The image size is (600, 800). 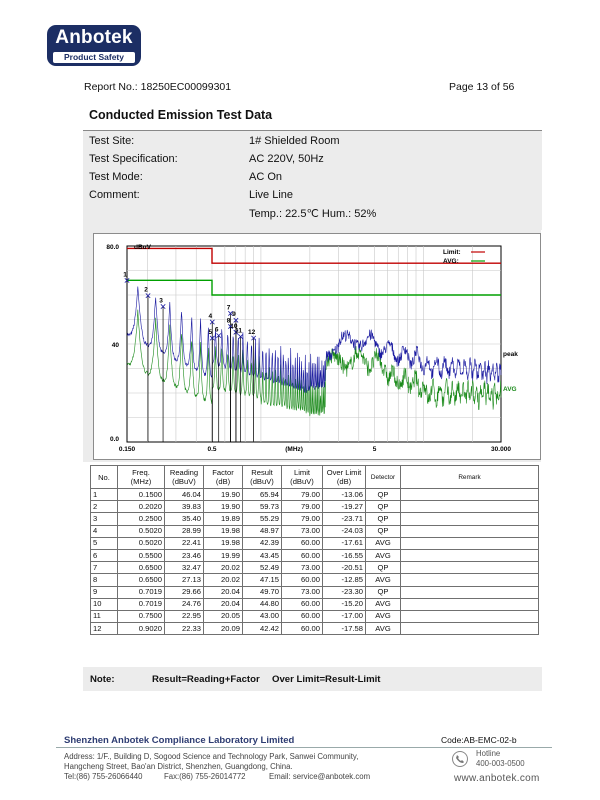 I want to click on cell-factor: 20.09, so click(x=223, y=629).